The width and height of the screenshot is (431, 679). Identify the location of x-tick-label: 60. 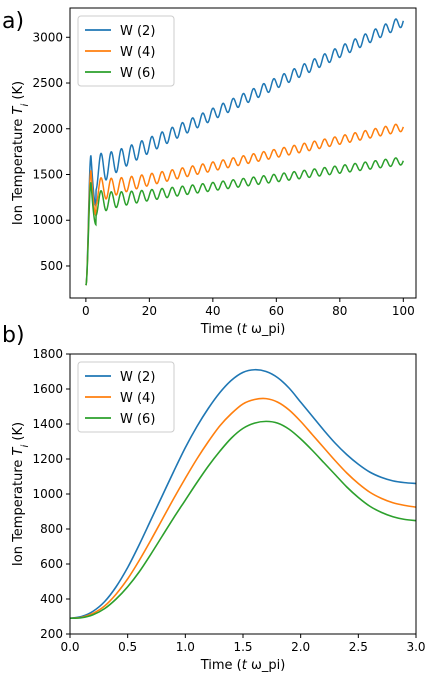
(276, 311).